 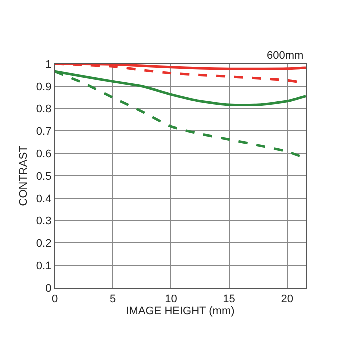 I want to click on y-tick-label: 0.1, so click(x=44, y=266).